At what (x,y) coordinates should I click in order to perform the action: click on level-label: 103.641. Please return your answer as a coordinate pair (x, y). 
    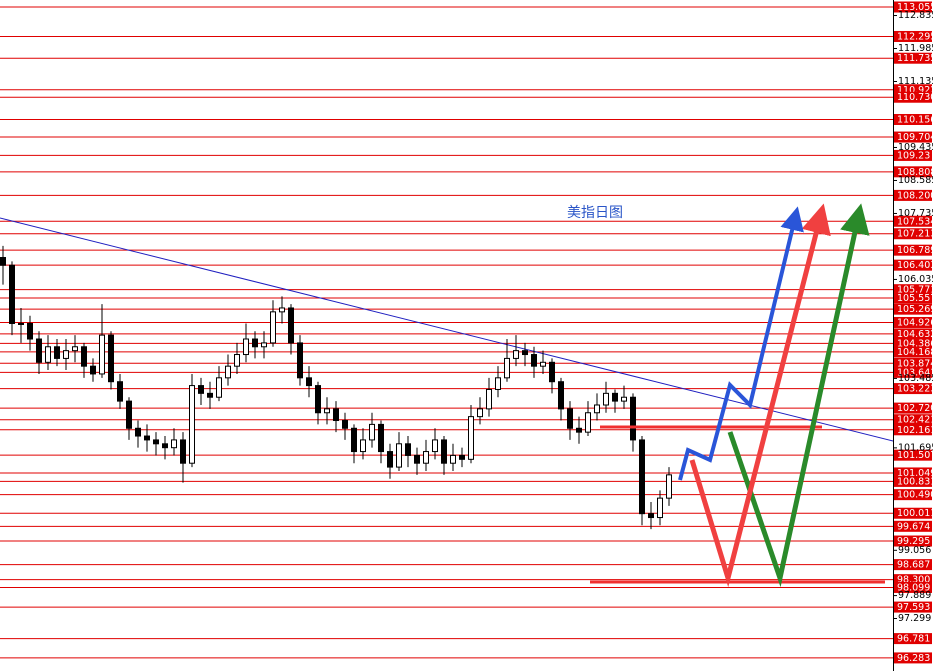
    Looking at the image, I should click on (915, 372).